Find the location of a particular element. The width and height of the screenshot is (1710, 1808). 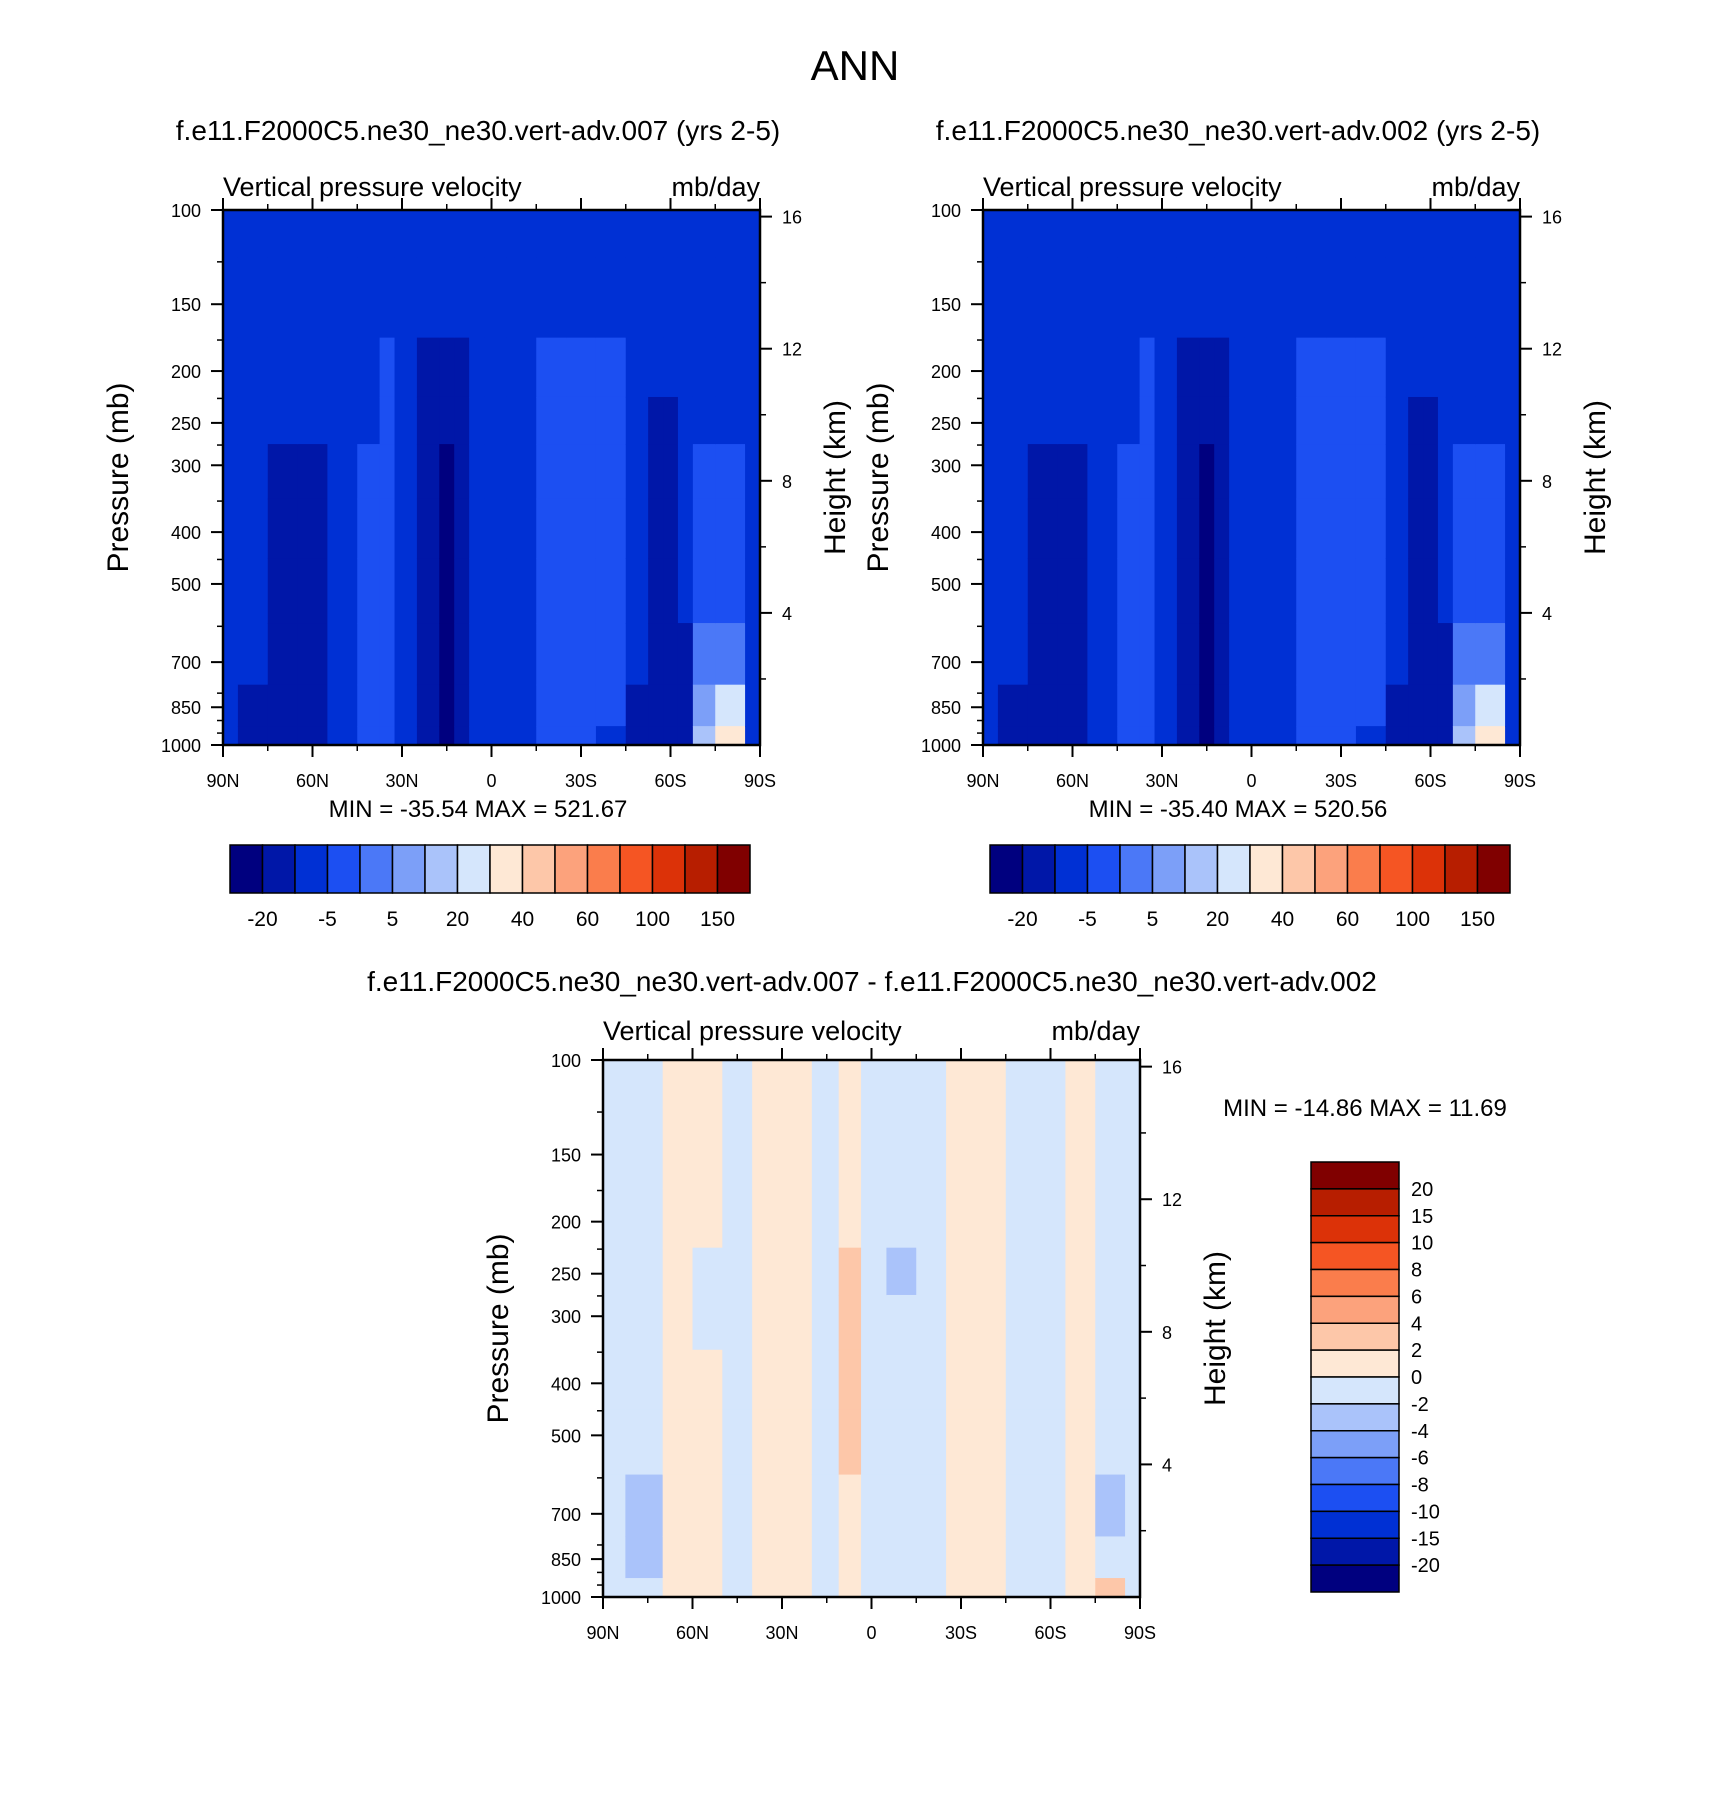

y2-tick-label: 16 is located at coordinates (1552, 218).